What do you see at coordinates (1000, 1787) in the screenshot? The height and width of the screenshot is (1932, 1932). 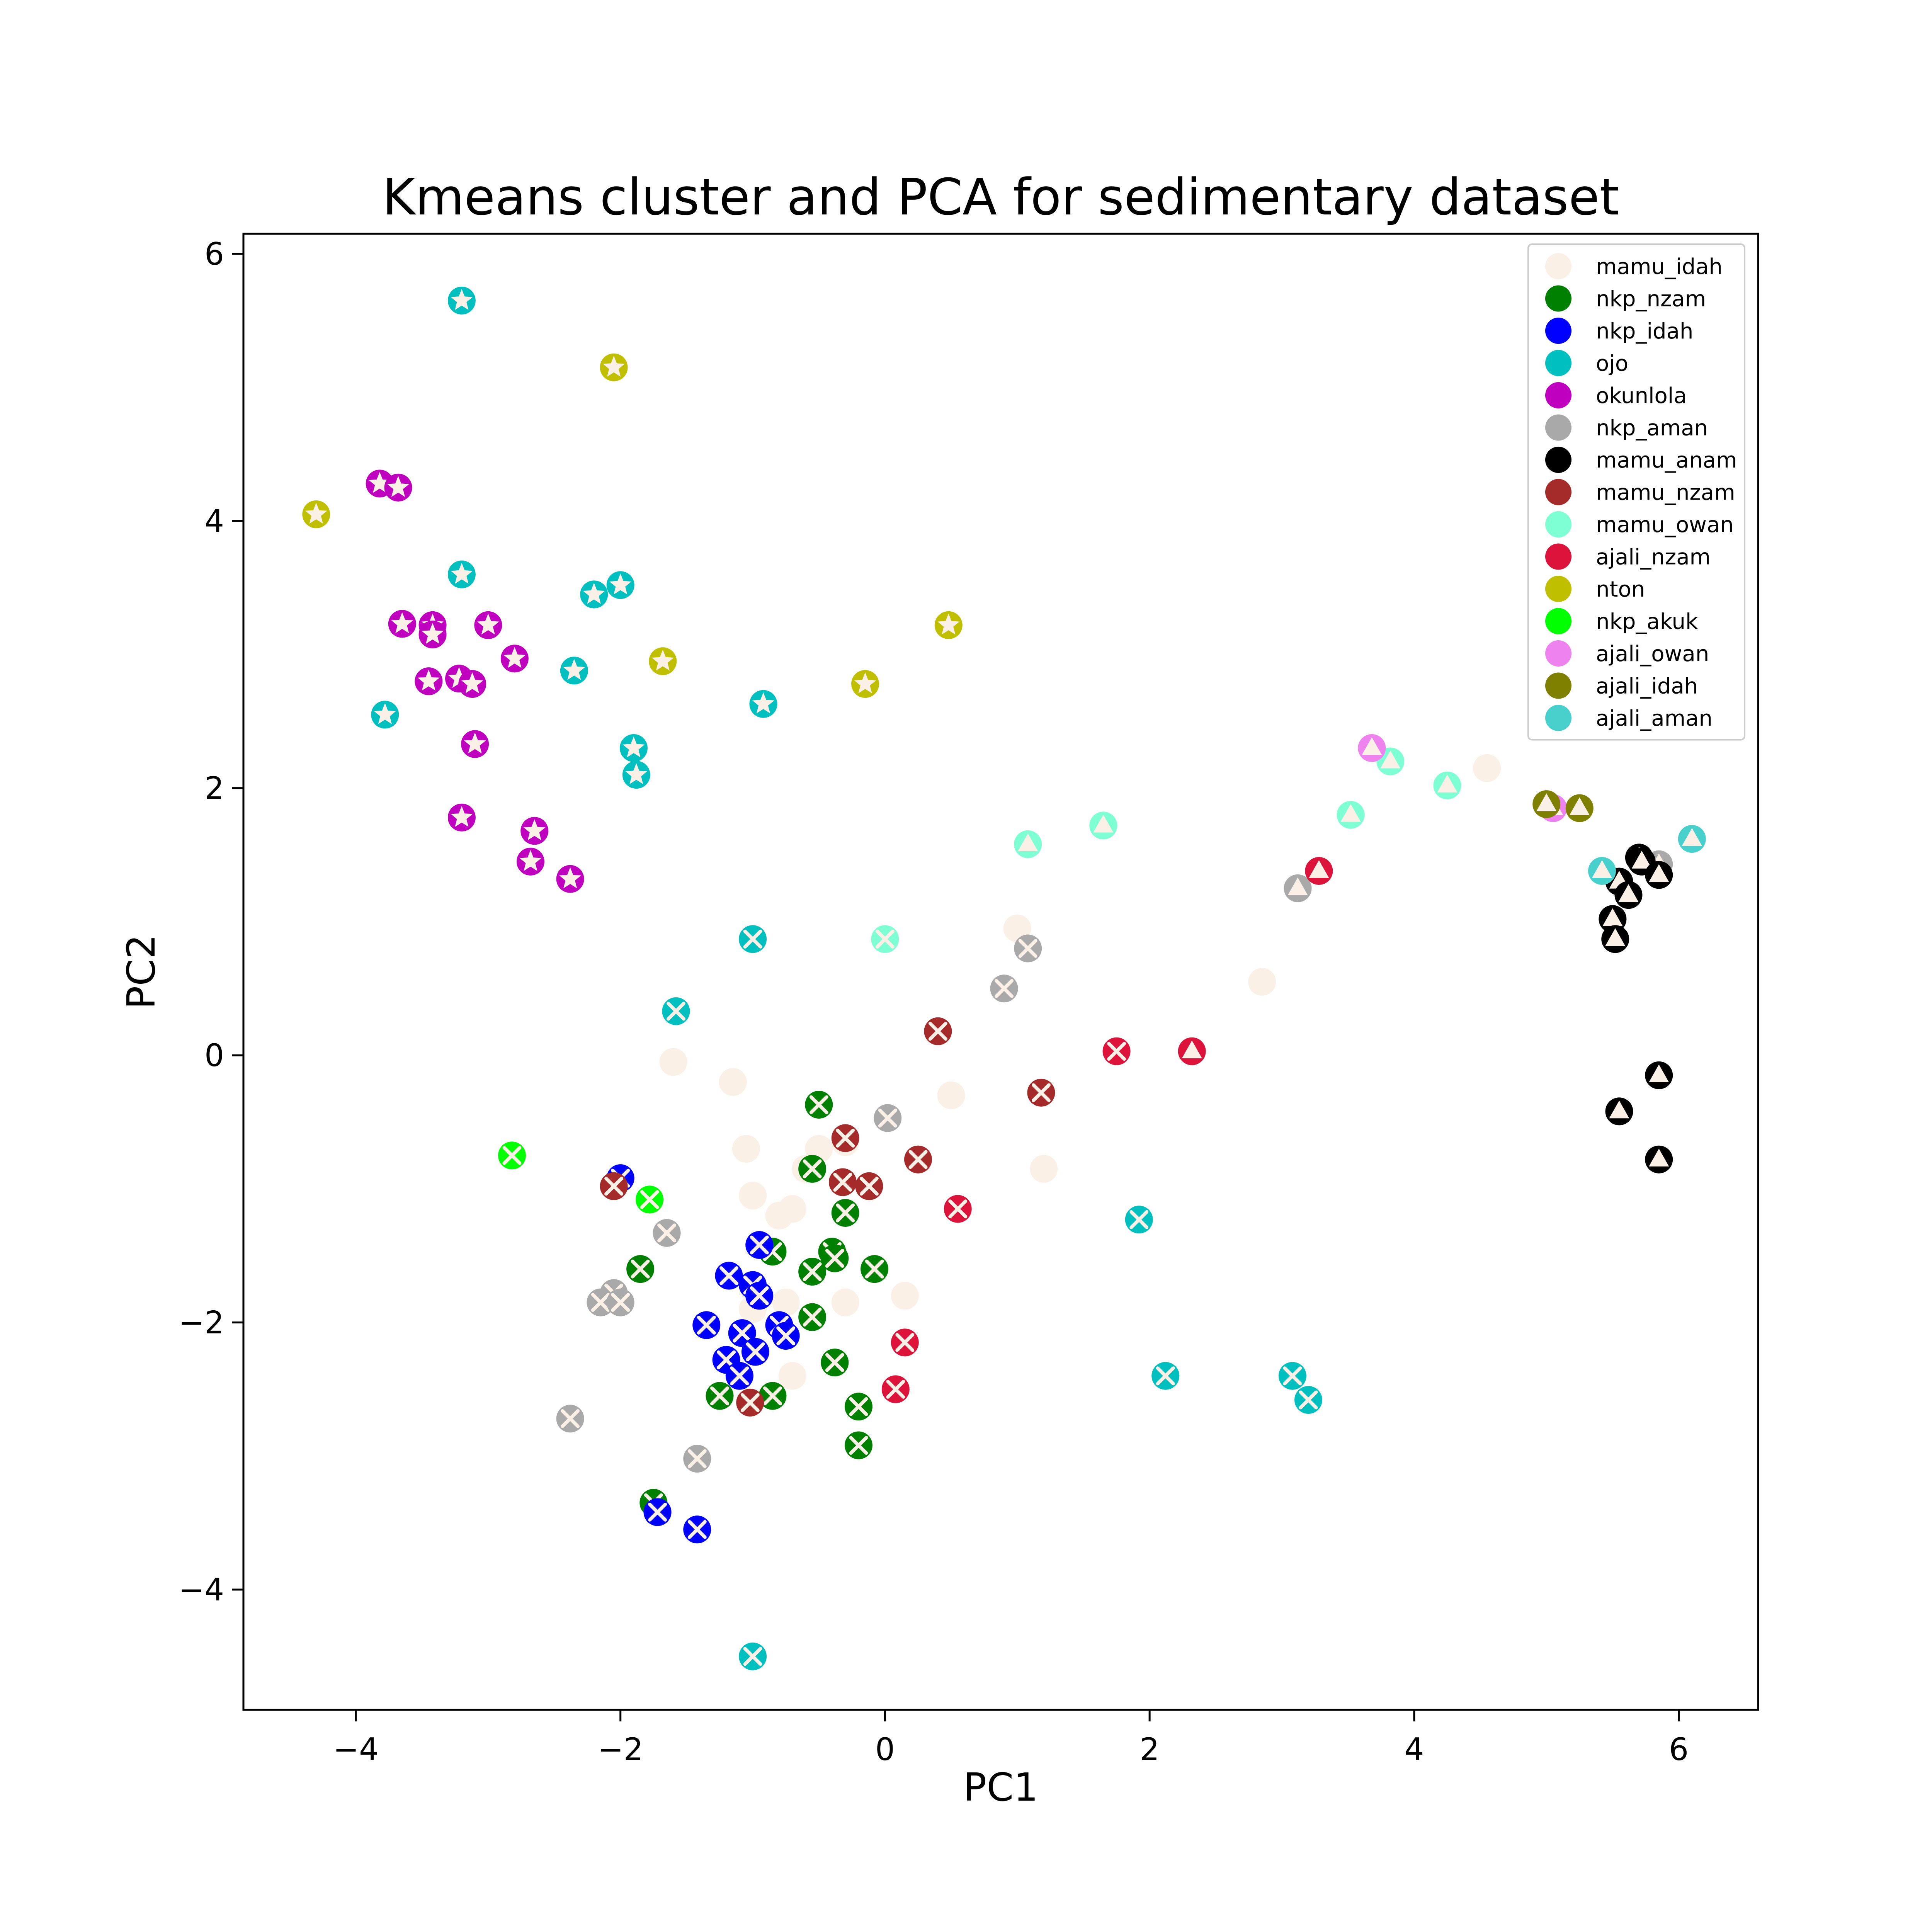 I see `x-axis-label: PC1` at bounding box center [1000, 1787].